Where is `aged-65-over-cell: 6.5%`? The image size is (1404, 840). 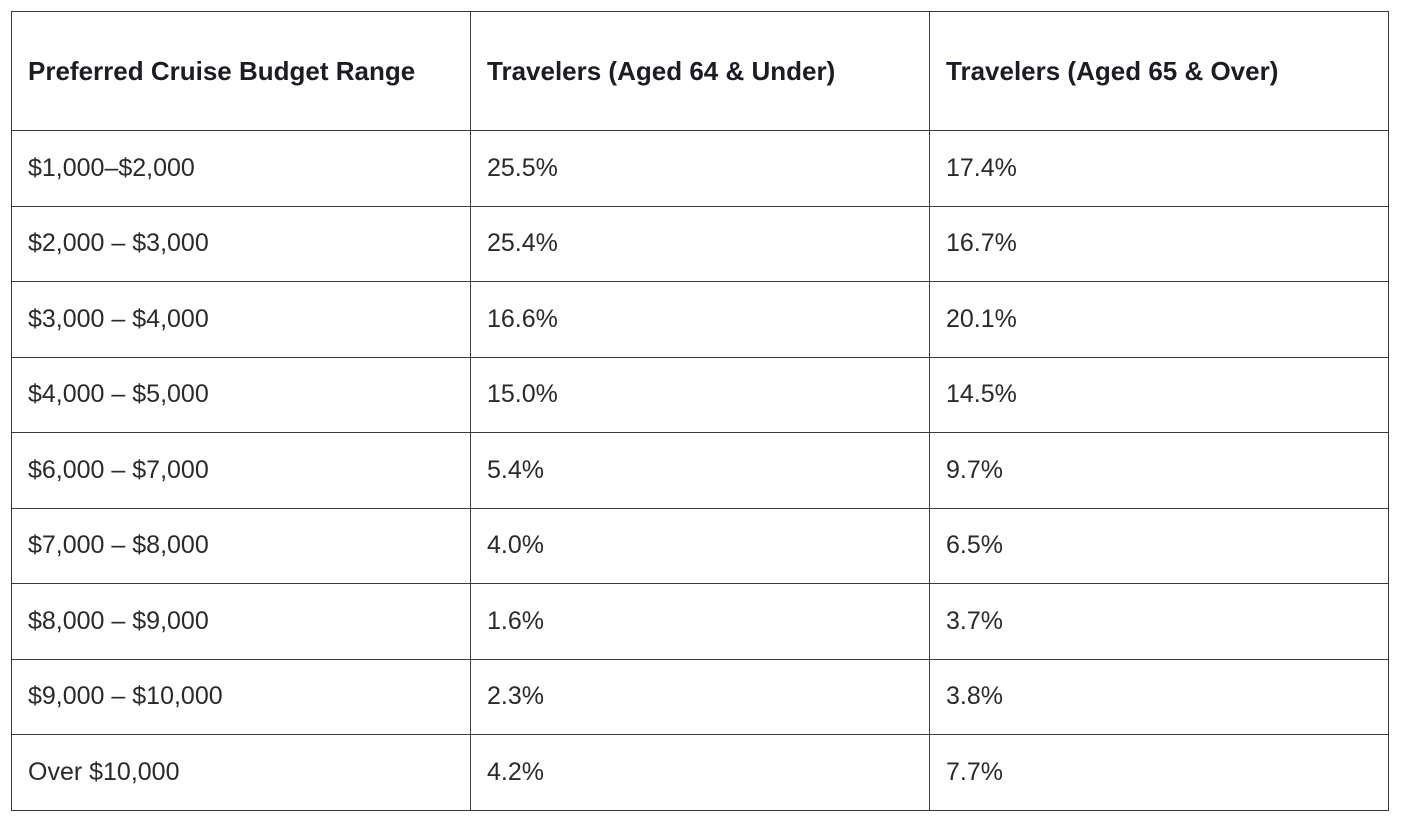 aged-65-over-cell: 6.5% is located at coordinates (1159, 545).